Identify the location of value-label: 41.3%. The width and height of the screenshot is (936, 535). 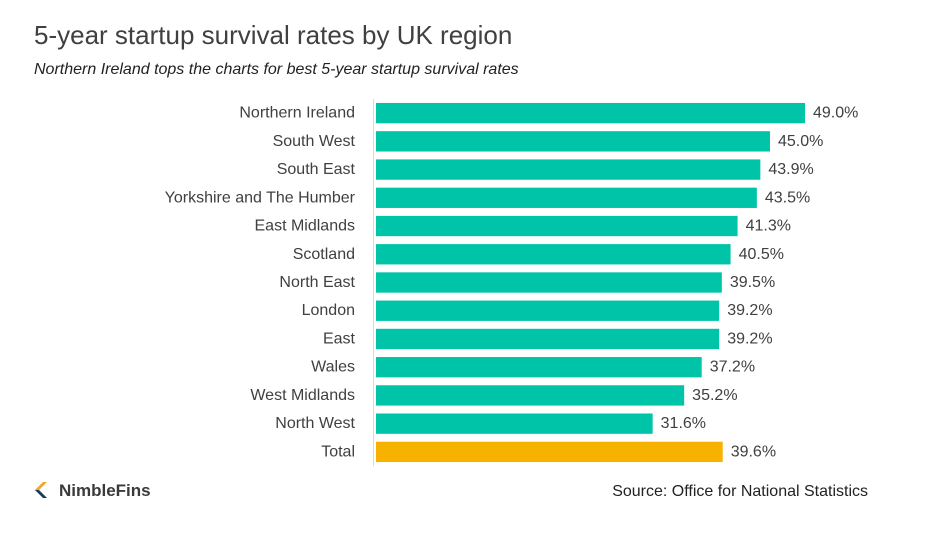
(768, 226).